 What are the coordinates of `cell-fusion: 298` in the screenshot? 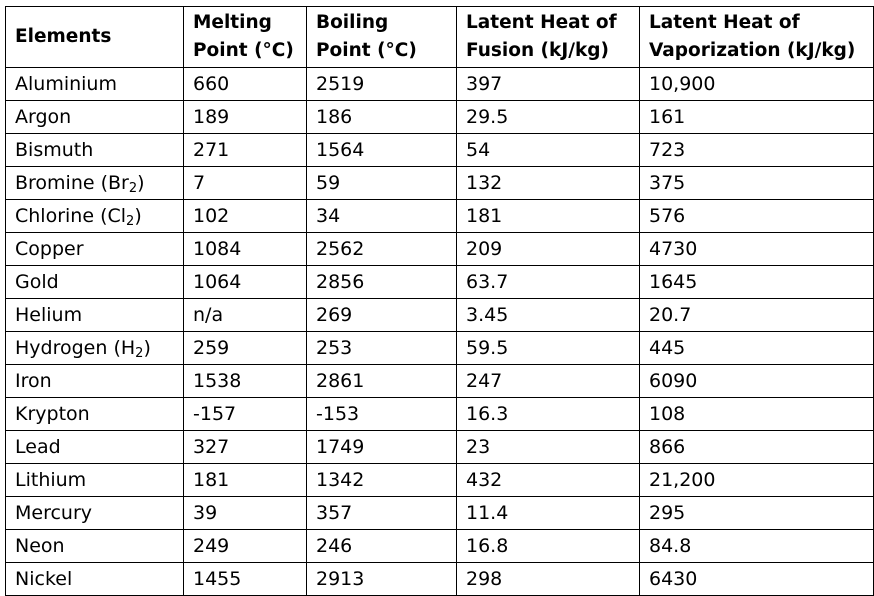 It's located at (548, 579).